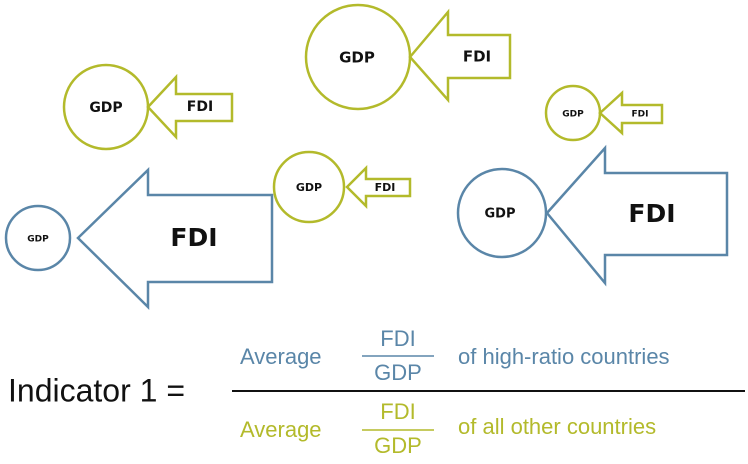 This screenshot has height=464, width=748. Describe the element at coordinates (397, 411) in the screenshot. I see `denominator-top: FDI` at that location.